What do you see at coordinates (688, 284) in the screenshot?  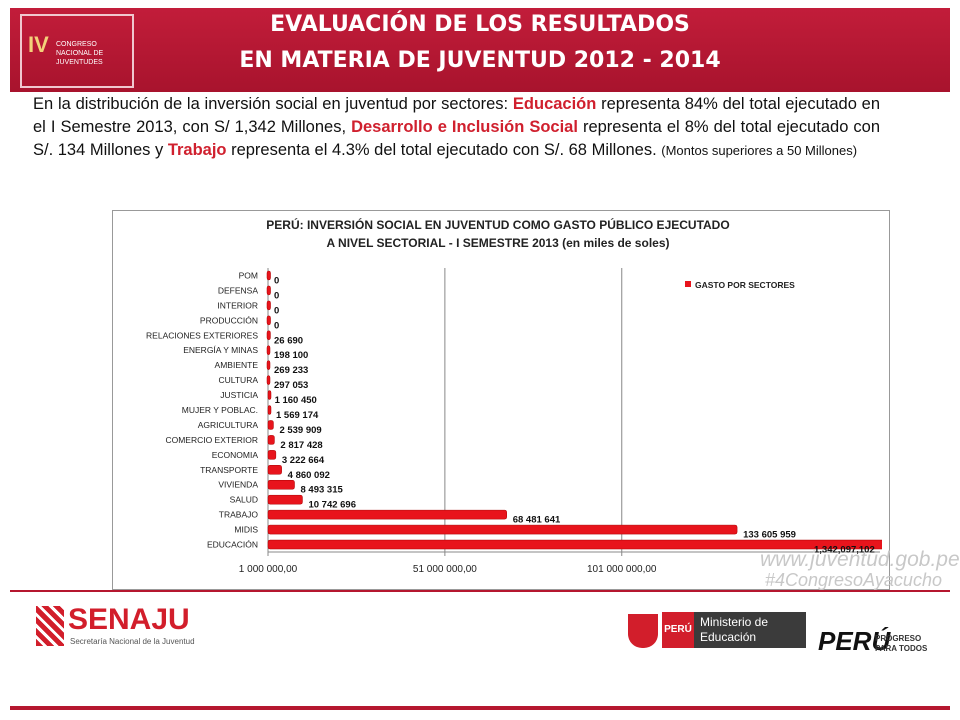 I see `legend-swatch` at bounding box center [688, 284].